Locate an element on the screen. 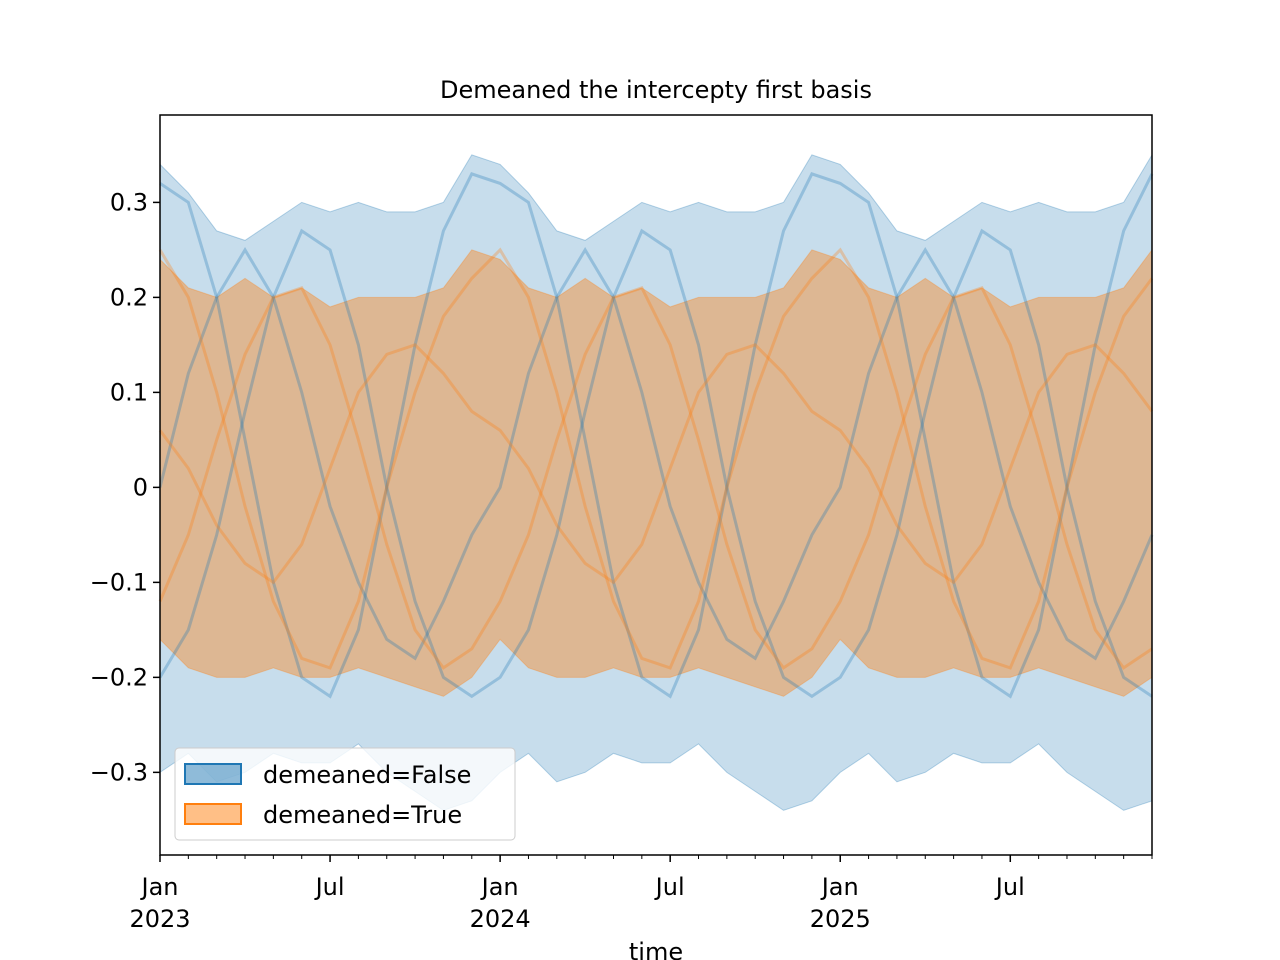 Image resolution: width=1280 pixels, height=960 pixels. chart-title: Demeaned the intercepty first basis is located at coordinates (656, 90).